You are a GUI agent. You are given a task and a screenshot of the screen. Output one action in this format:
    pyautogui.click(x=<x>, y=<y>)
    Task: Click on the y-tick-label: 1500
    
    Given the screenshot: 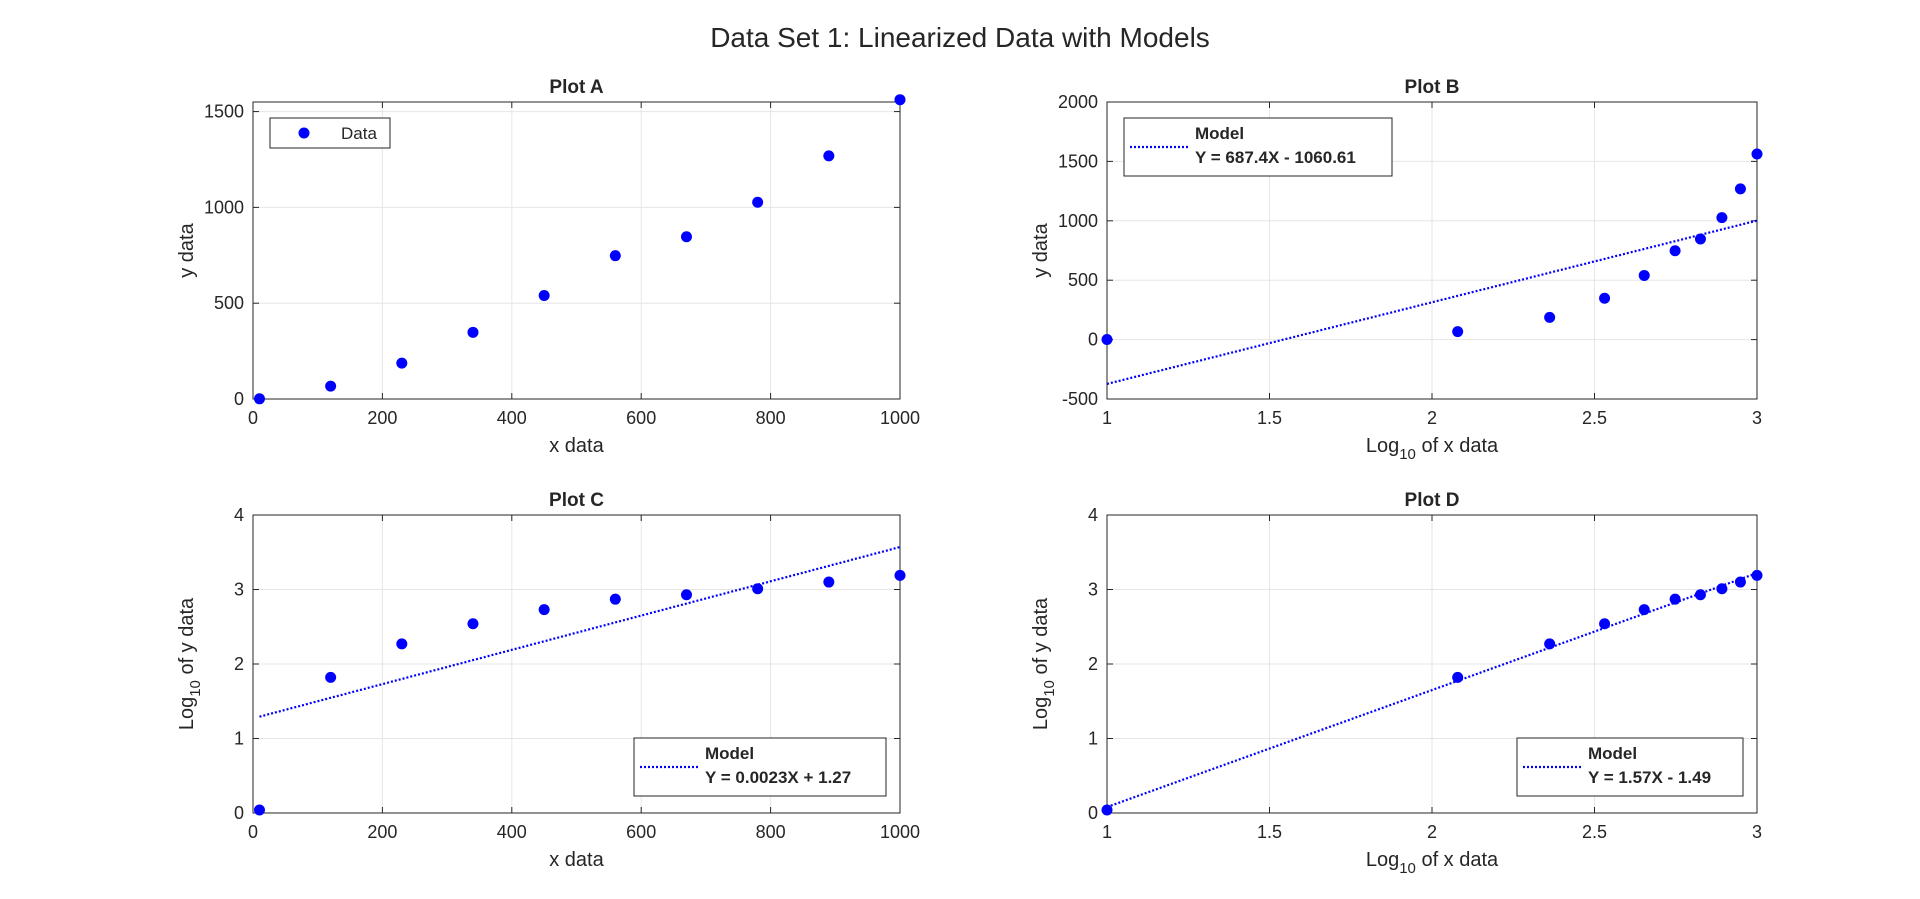 What is the action you would take?
    pyautogui.click(x=1078, y=161)
    